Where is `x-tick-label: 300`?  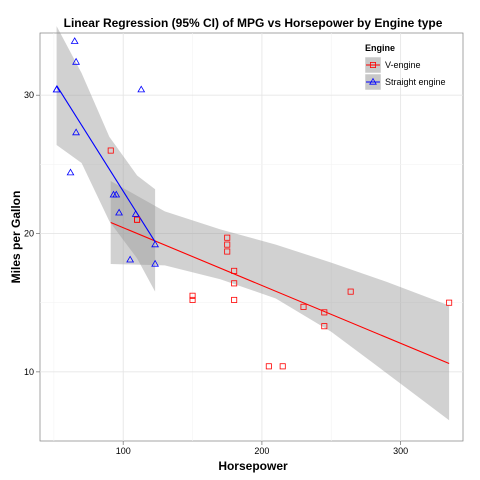
x-tick-label: 300 is located at coordinates (400, 451).